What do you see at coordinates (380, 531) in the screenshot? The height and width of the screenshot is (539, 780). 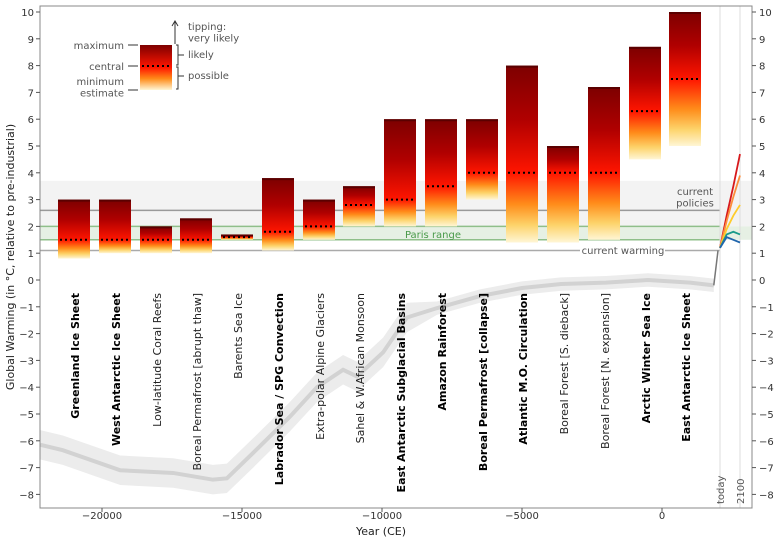 I see `x-axis-title: Year (CE)` at bounding box center [380, 531].